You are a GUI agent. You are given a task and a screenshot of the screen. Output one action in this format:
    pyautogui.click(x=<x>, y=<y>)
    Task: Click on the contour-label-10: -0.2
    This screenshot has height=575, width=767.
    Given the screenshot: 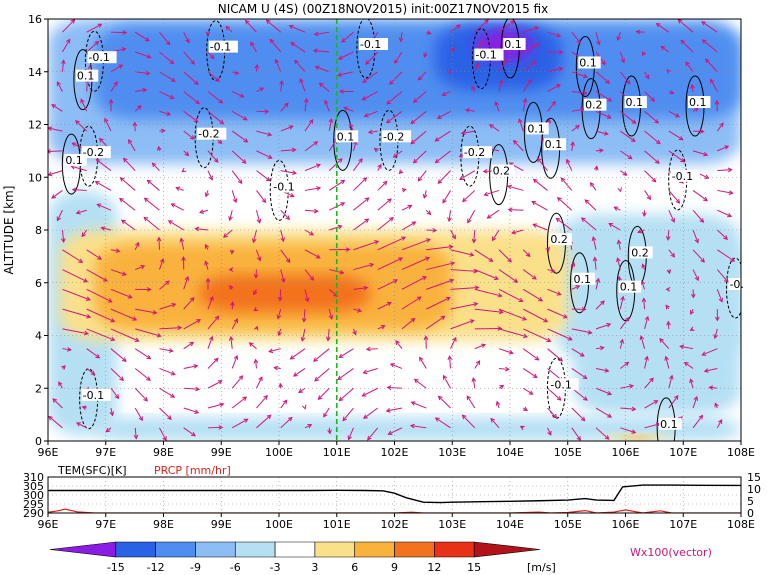 What is the action you would take?
    pyautogui.click(x=393, y=136)
    